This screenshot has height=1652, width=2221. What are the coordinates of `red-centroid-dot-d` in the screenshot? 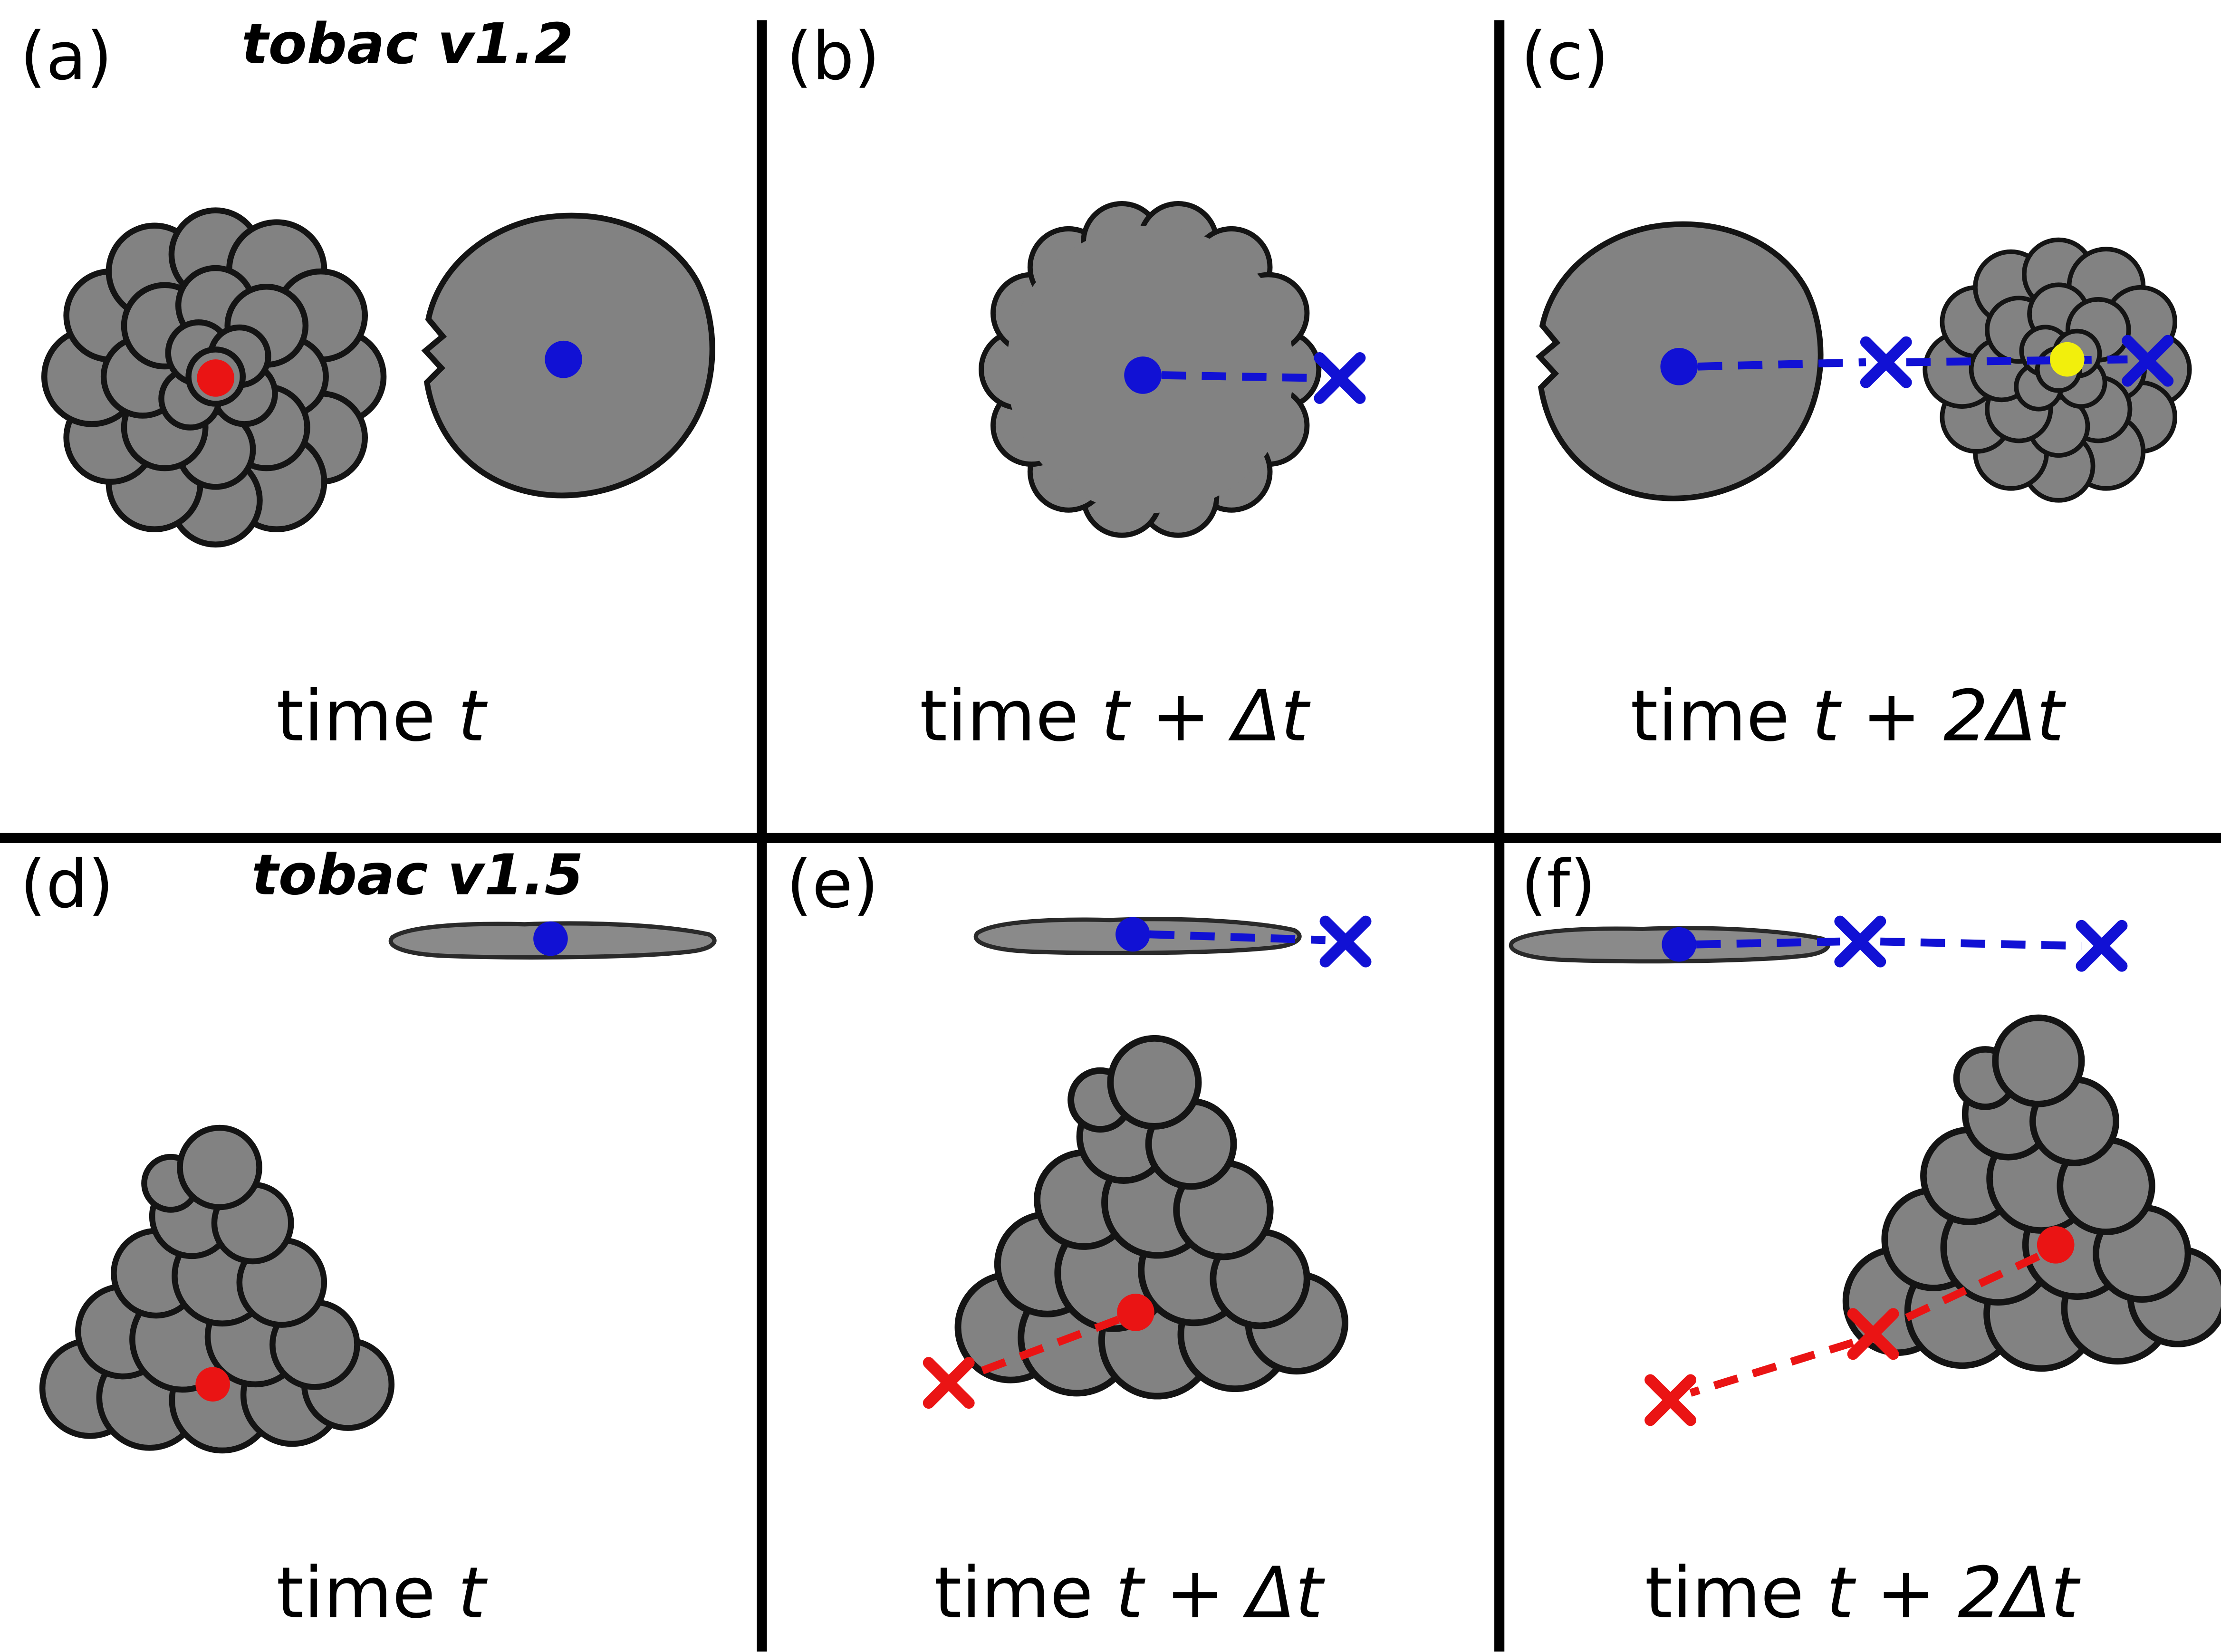 It's located at (212, 1384).